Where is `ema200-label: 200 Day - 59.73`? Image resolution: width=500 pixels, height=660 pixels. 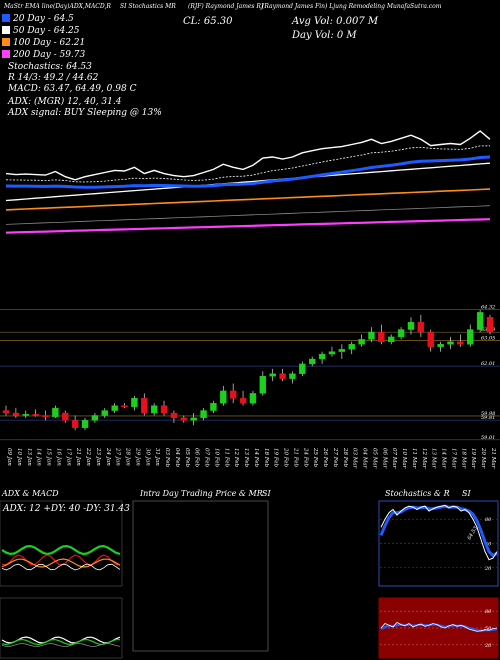 ema200-label: 200 Day - 59.73 is located at coordinates (49, 55).